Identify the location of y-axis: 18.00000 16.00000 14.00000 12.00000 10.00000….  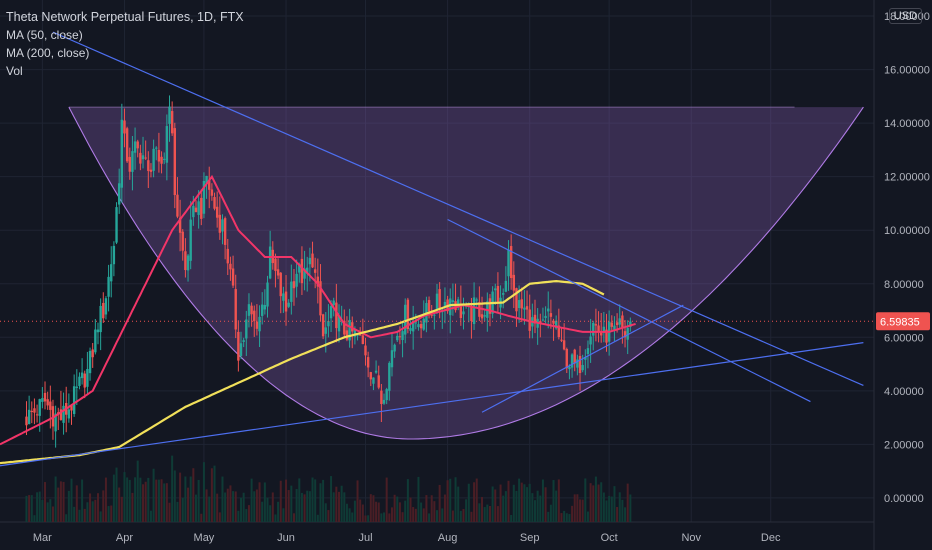
(907, 258).